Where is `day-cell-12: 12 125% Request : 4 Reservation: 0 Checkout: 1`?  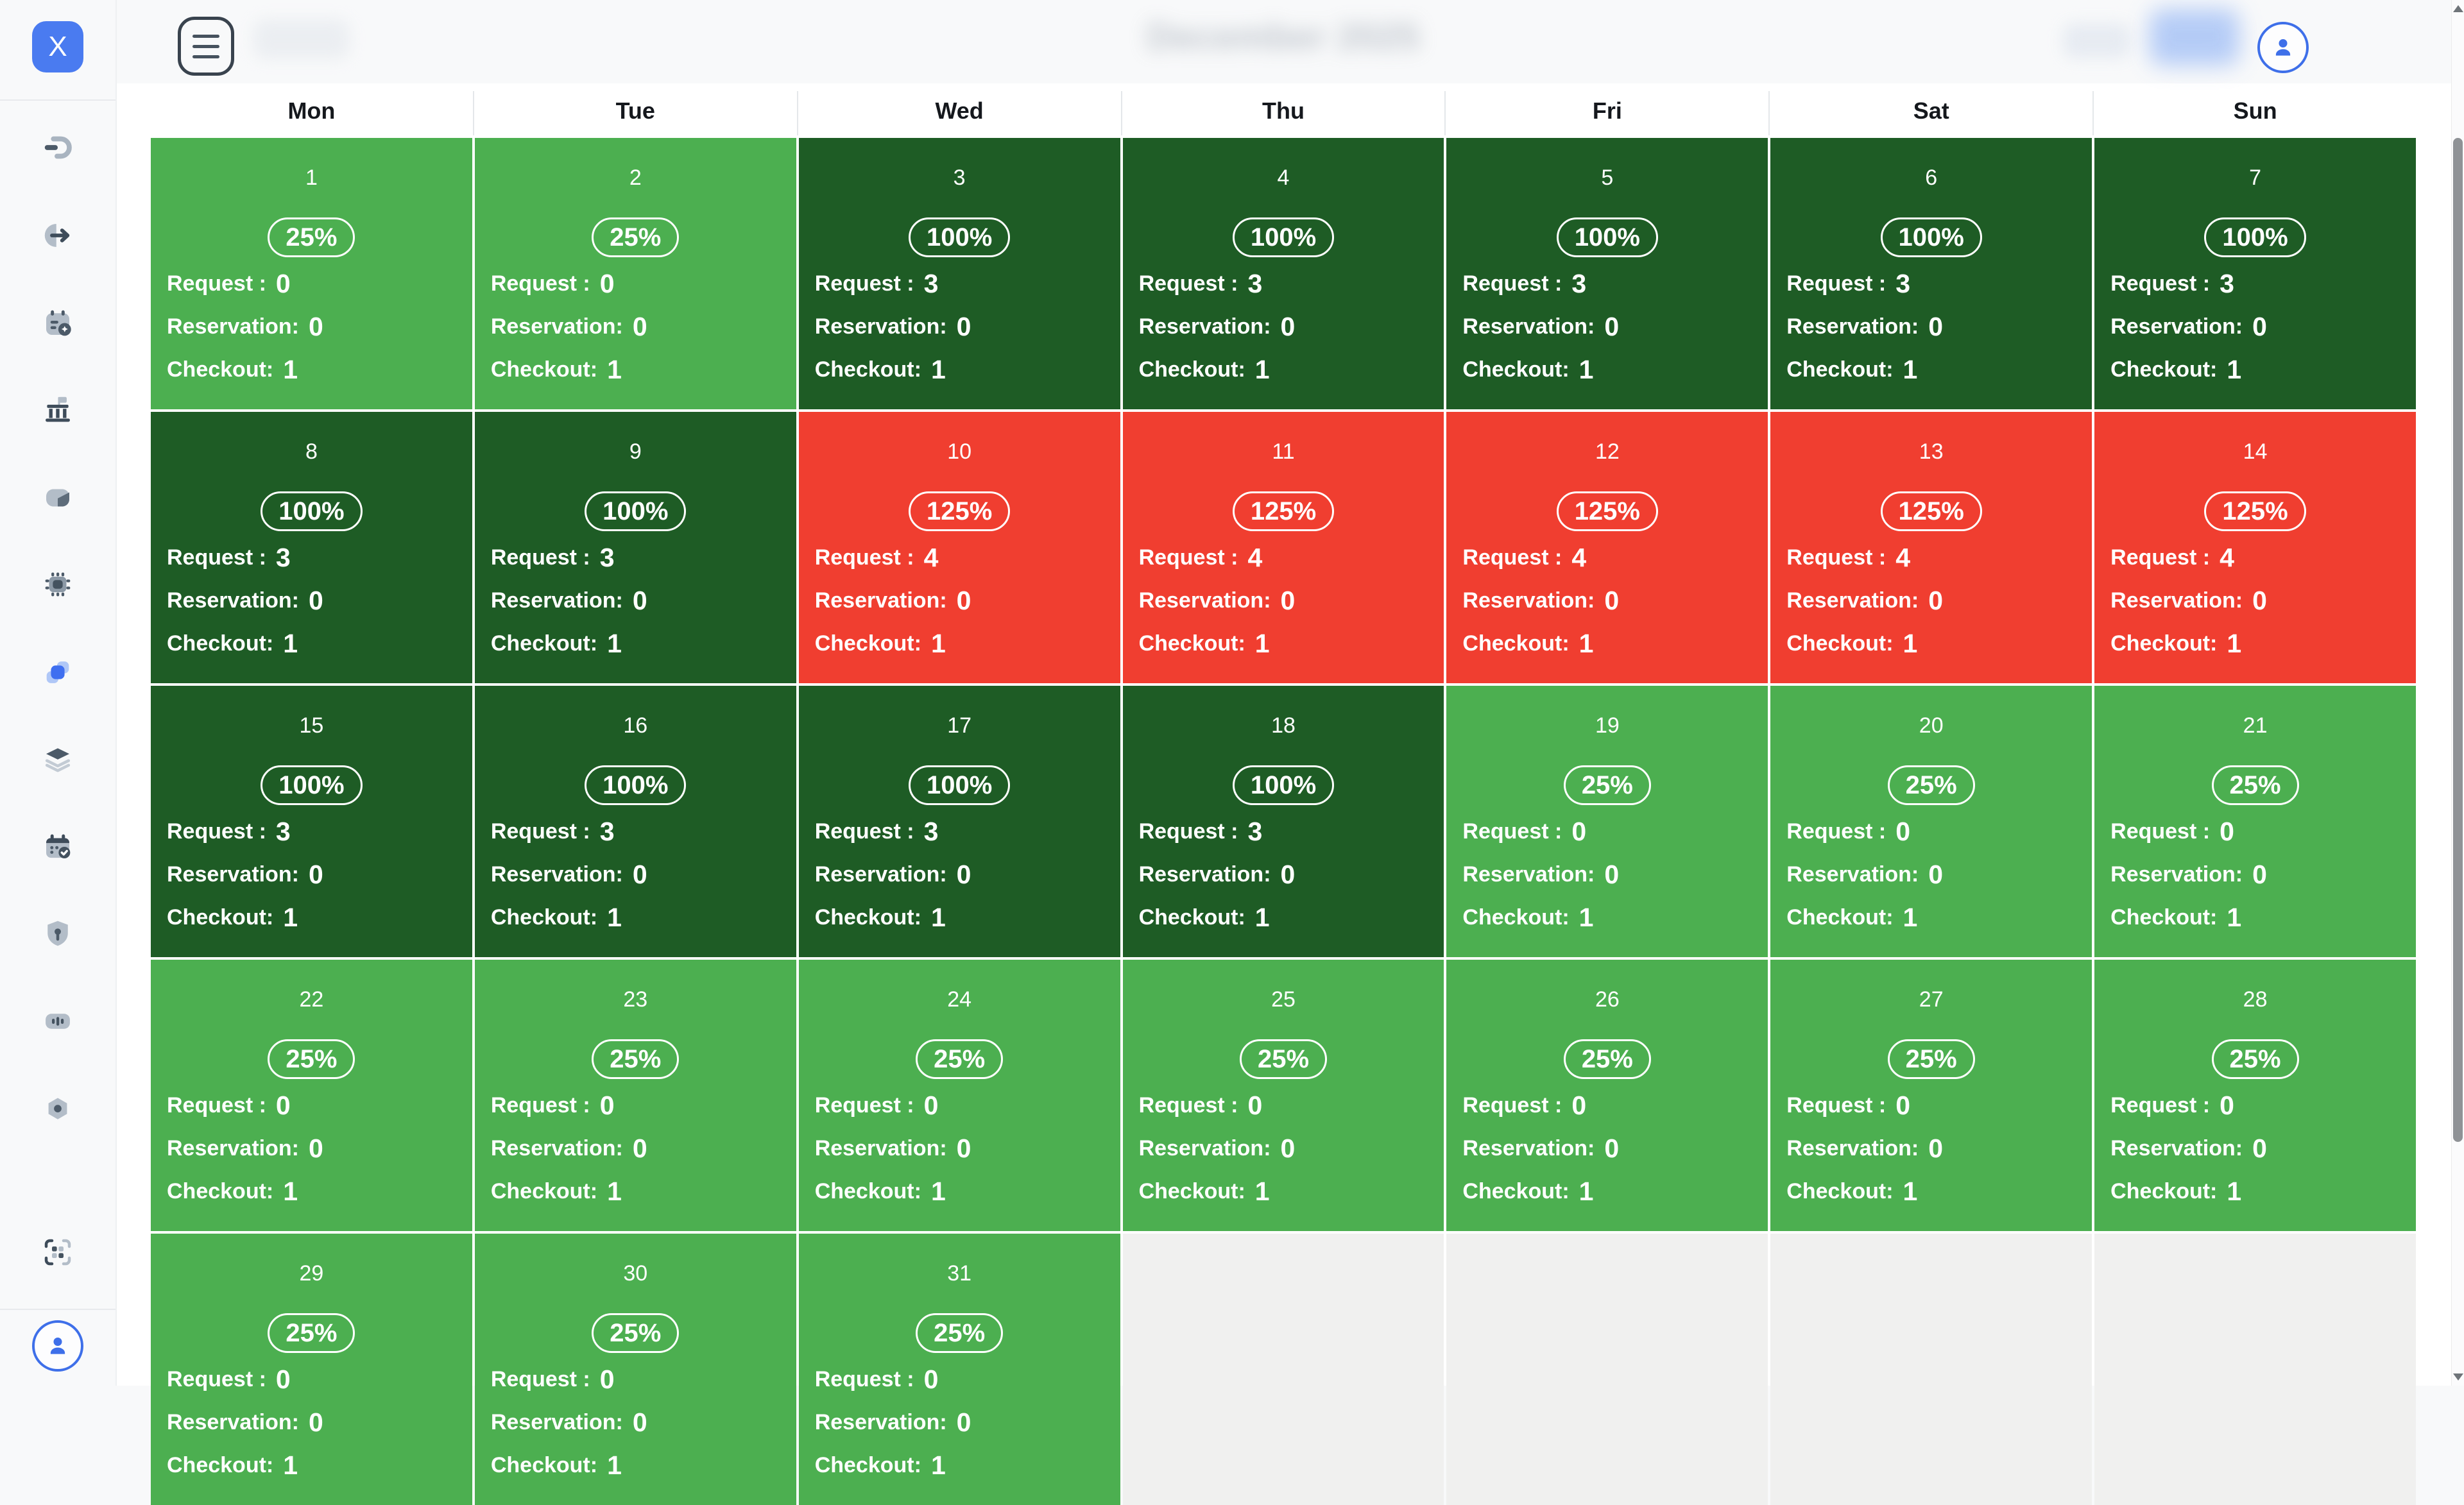 day-cell-12: 12 125% Request : 4 Reservation: 0 Checkout: 1 is located at coordinates (1607, 547).